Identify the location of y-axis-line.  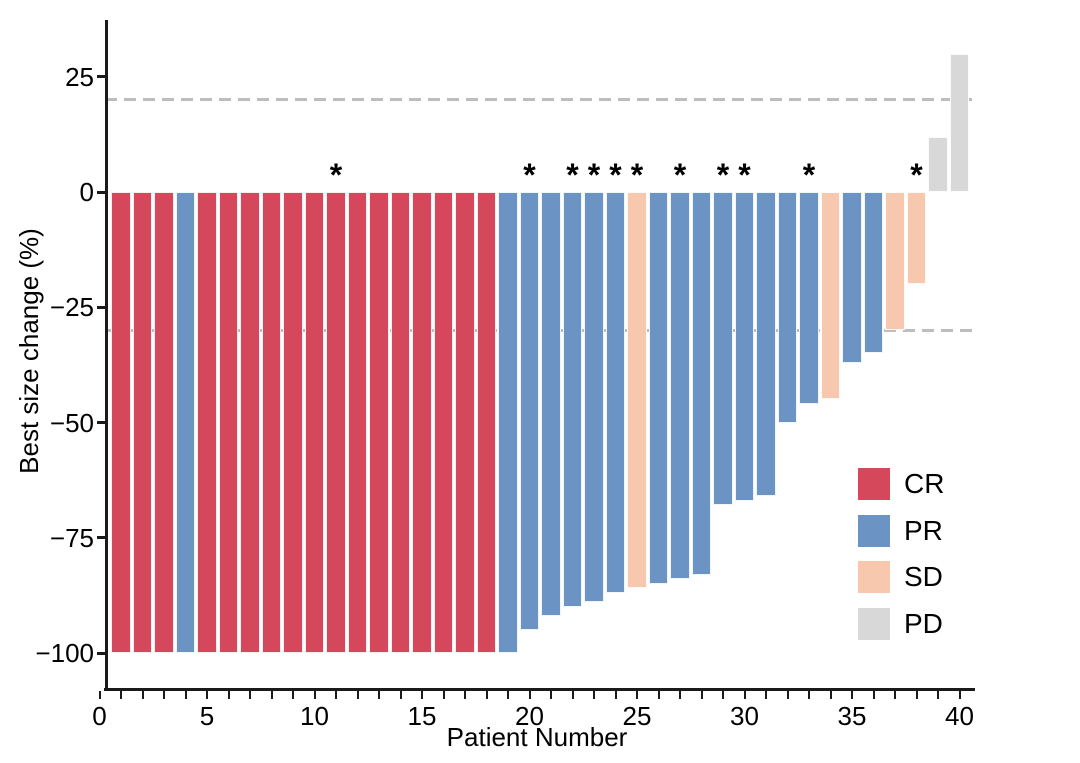
(106, 355).